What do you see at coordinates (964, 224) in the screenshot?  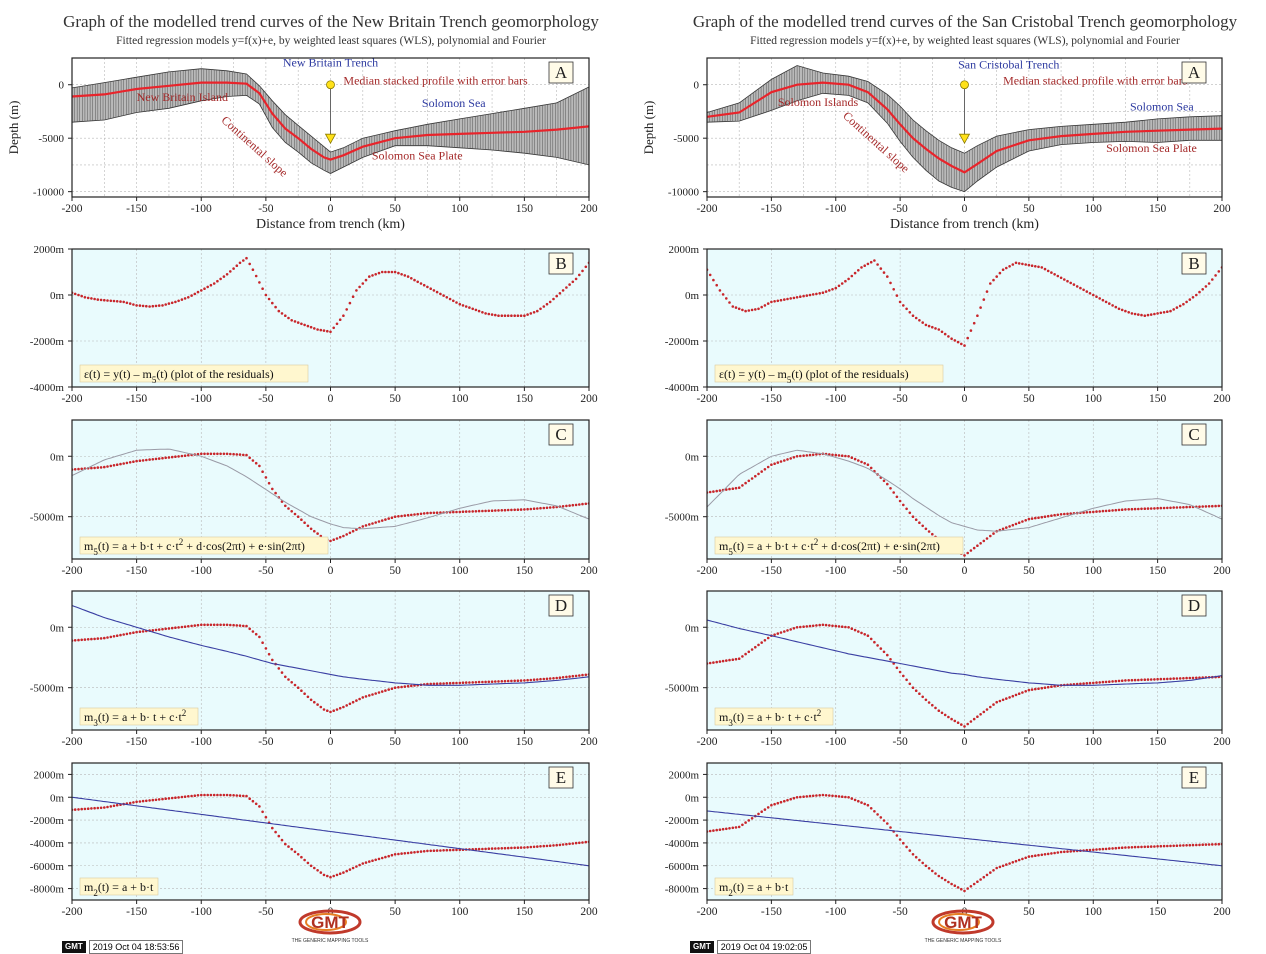 I see `x-axis-label: Distance from trench (km)` at bounding box center [964, 224].